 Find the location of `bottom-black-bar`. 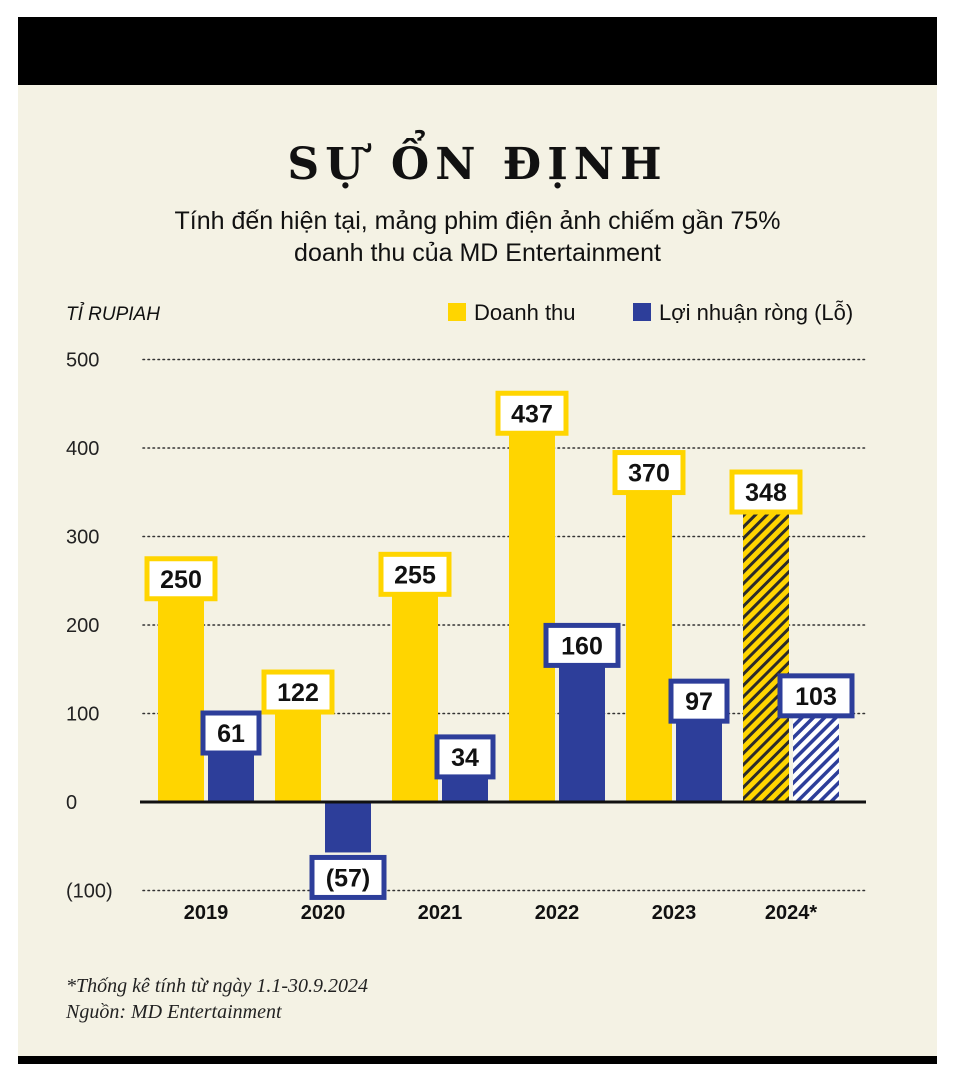

bottom-black-bar is located at coordinates (477, 1060).